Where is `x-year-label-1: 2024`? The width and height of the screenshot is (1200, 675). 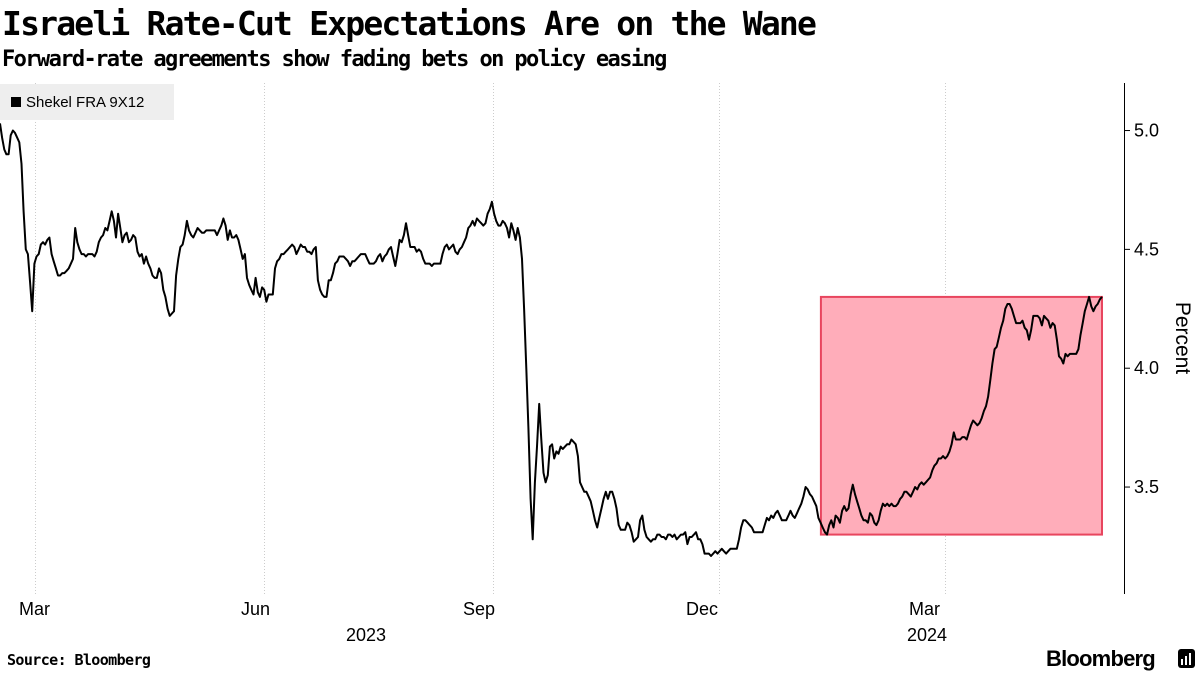
x-year-label-1: 2024 is located at coordinates (927, 635).